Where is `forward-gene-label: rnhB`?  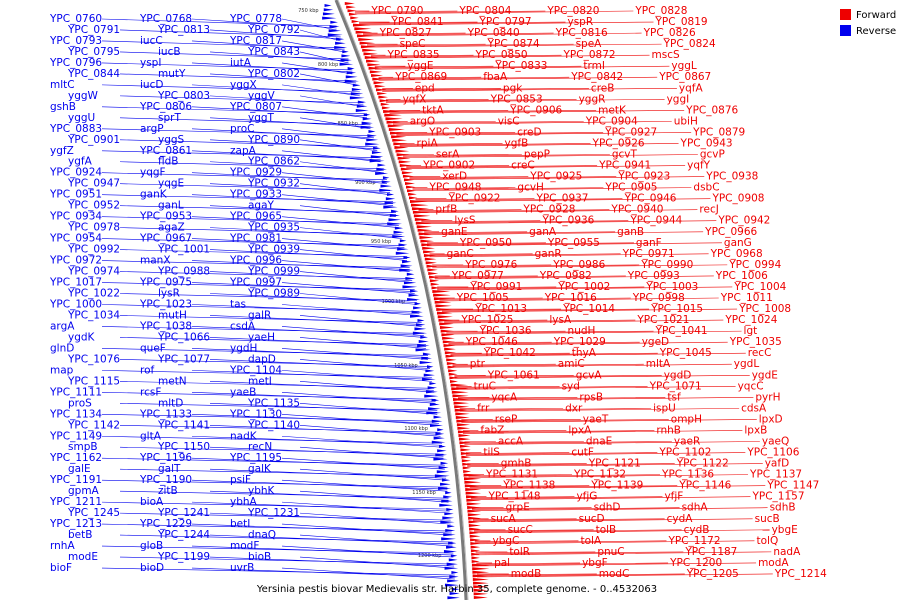 forward-gene-label: rnhB is located at coordinates (668, 430).